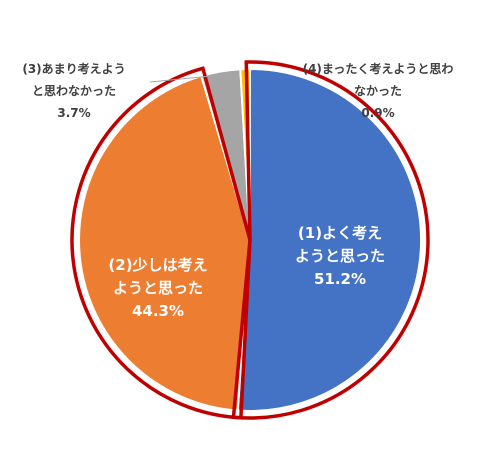 This screenshot has width=502, height=472. Describe the element at coordinates (73, 113) in the screenshot. I see `slice-value-3: 3.7%` at that location.